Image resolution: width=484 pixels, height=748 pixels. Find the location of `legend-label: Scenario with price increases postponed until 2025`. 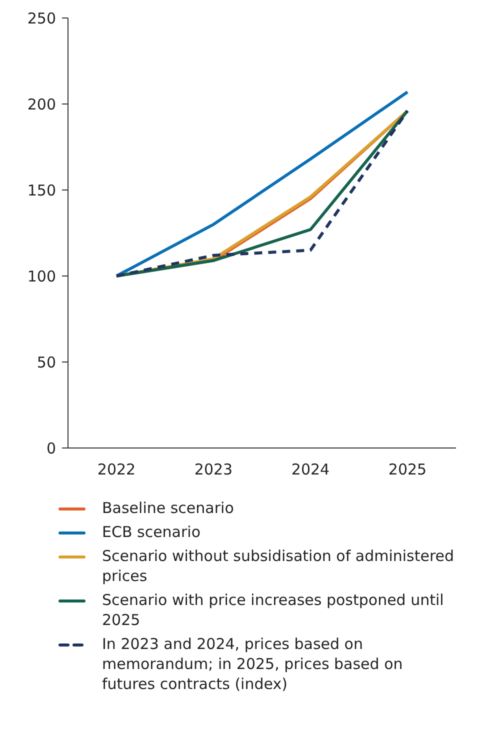

legend-label: Scenario with price increases postponed until 2025 is located at coordinates (273, 610).